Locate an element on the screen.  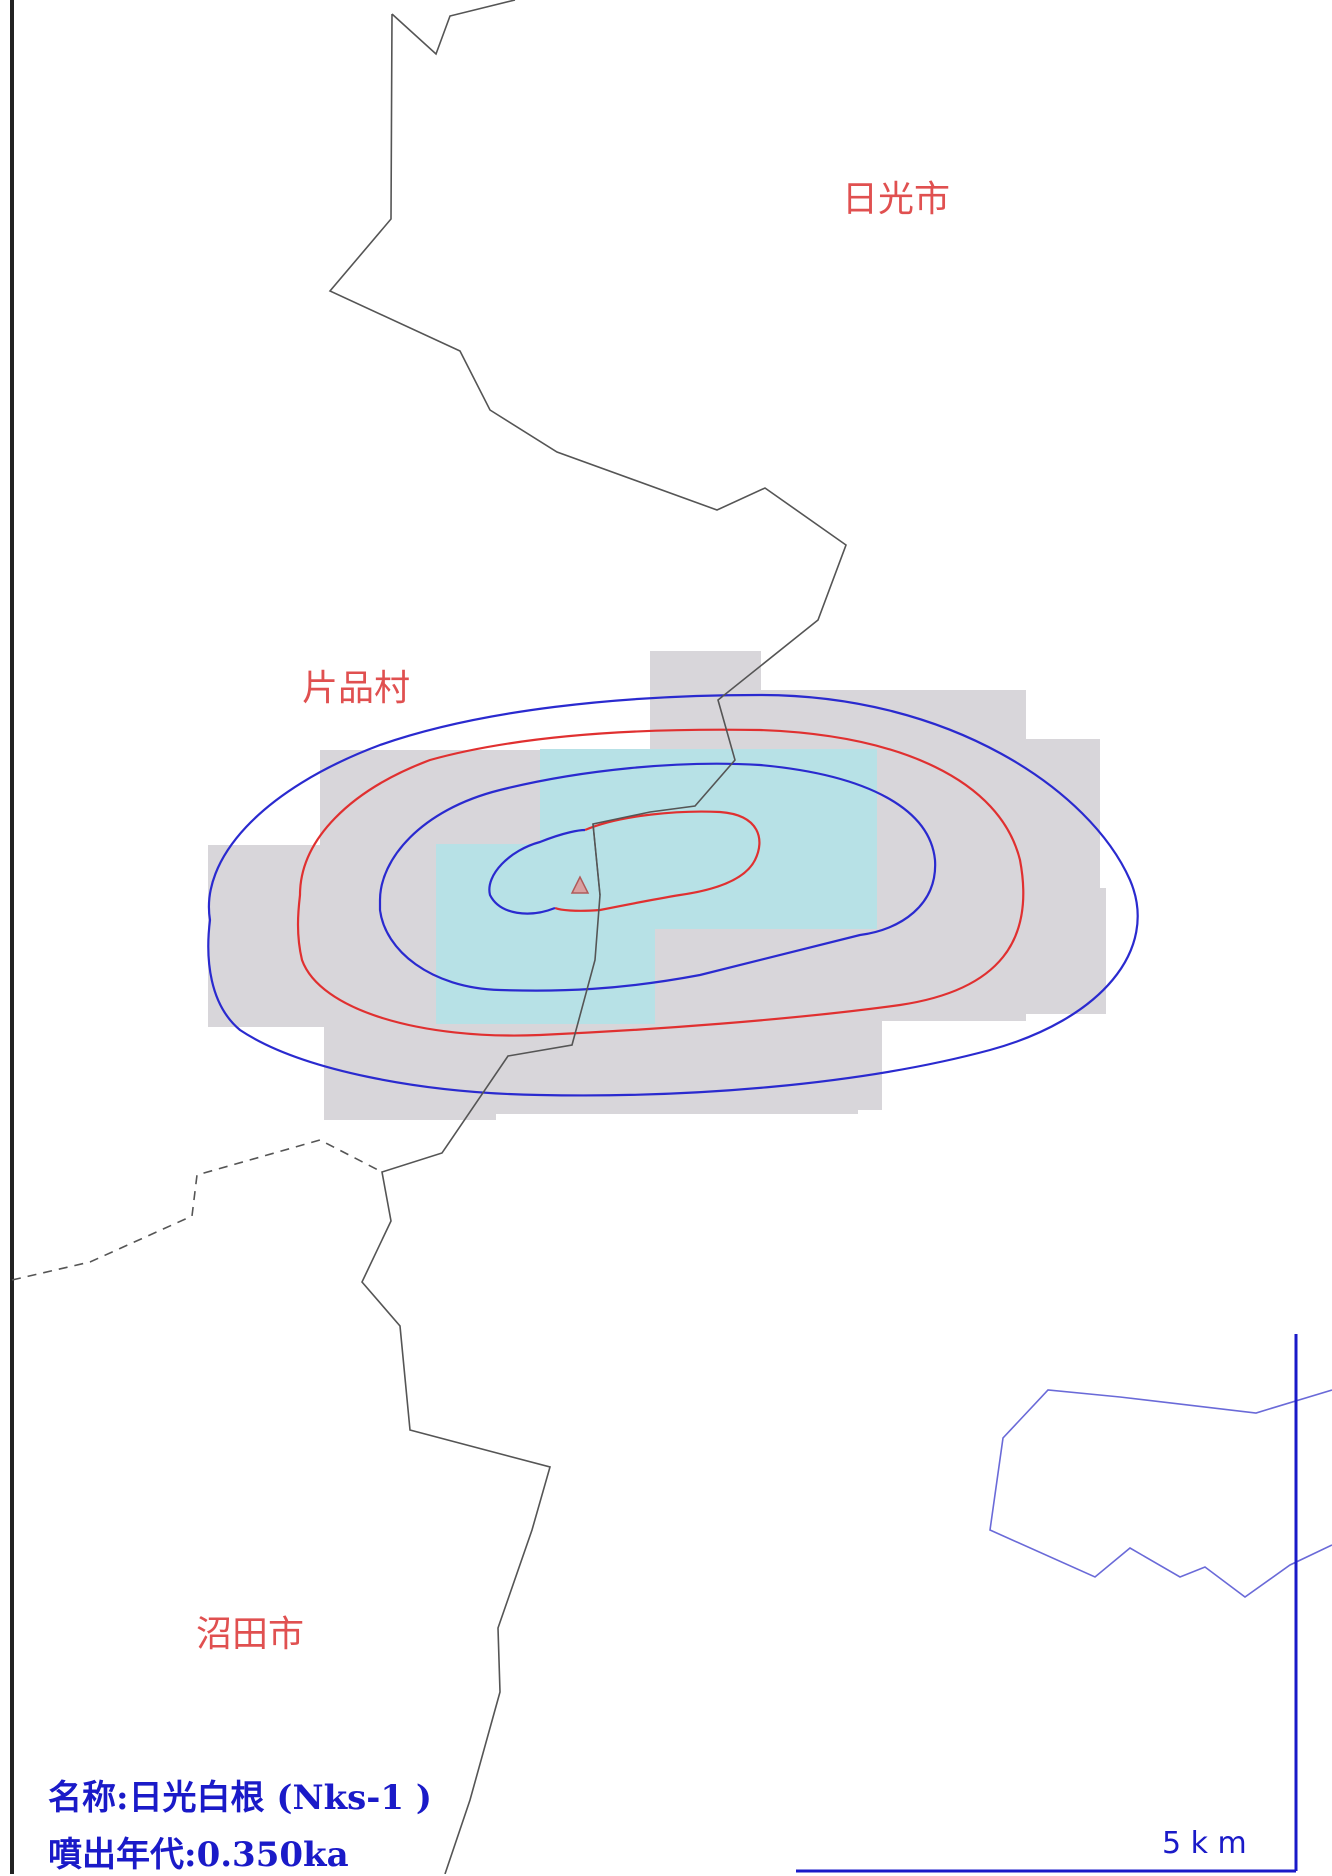
cyan-hazard-zone is located at coordinates (656, 886).